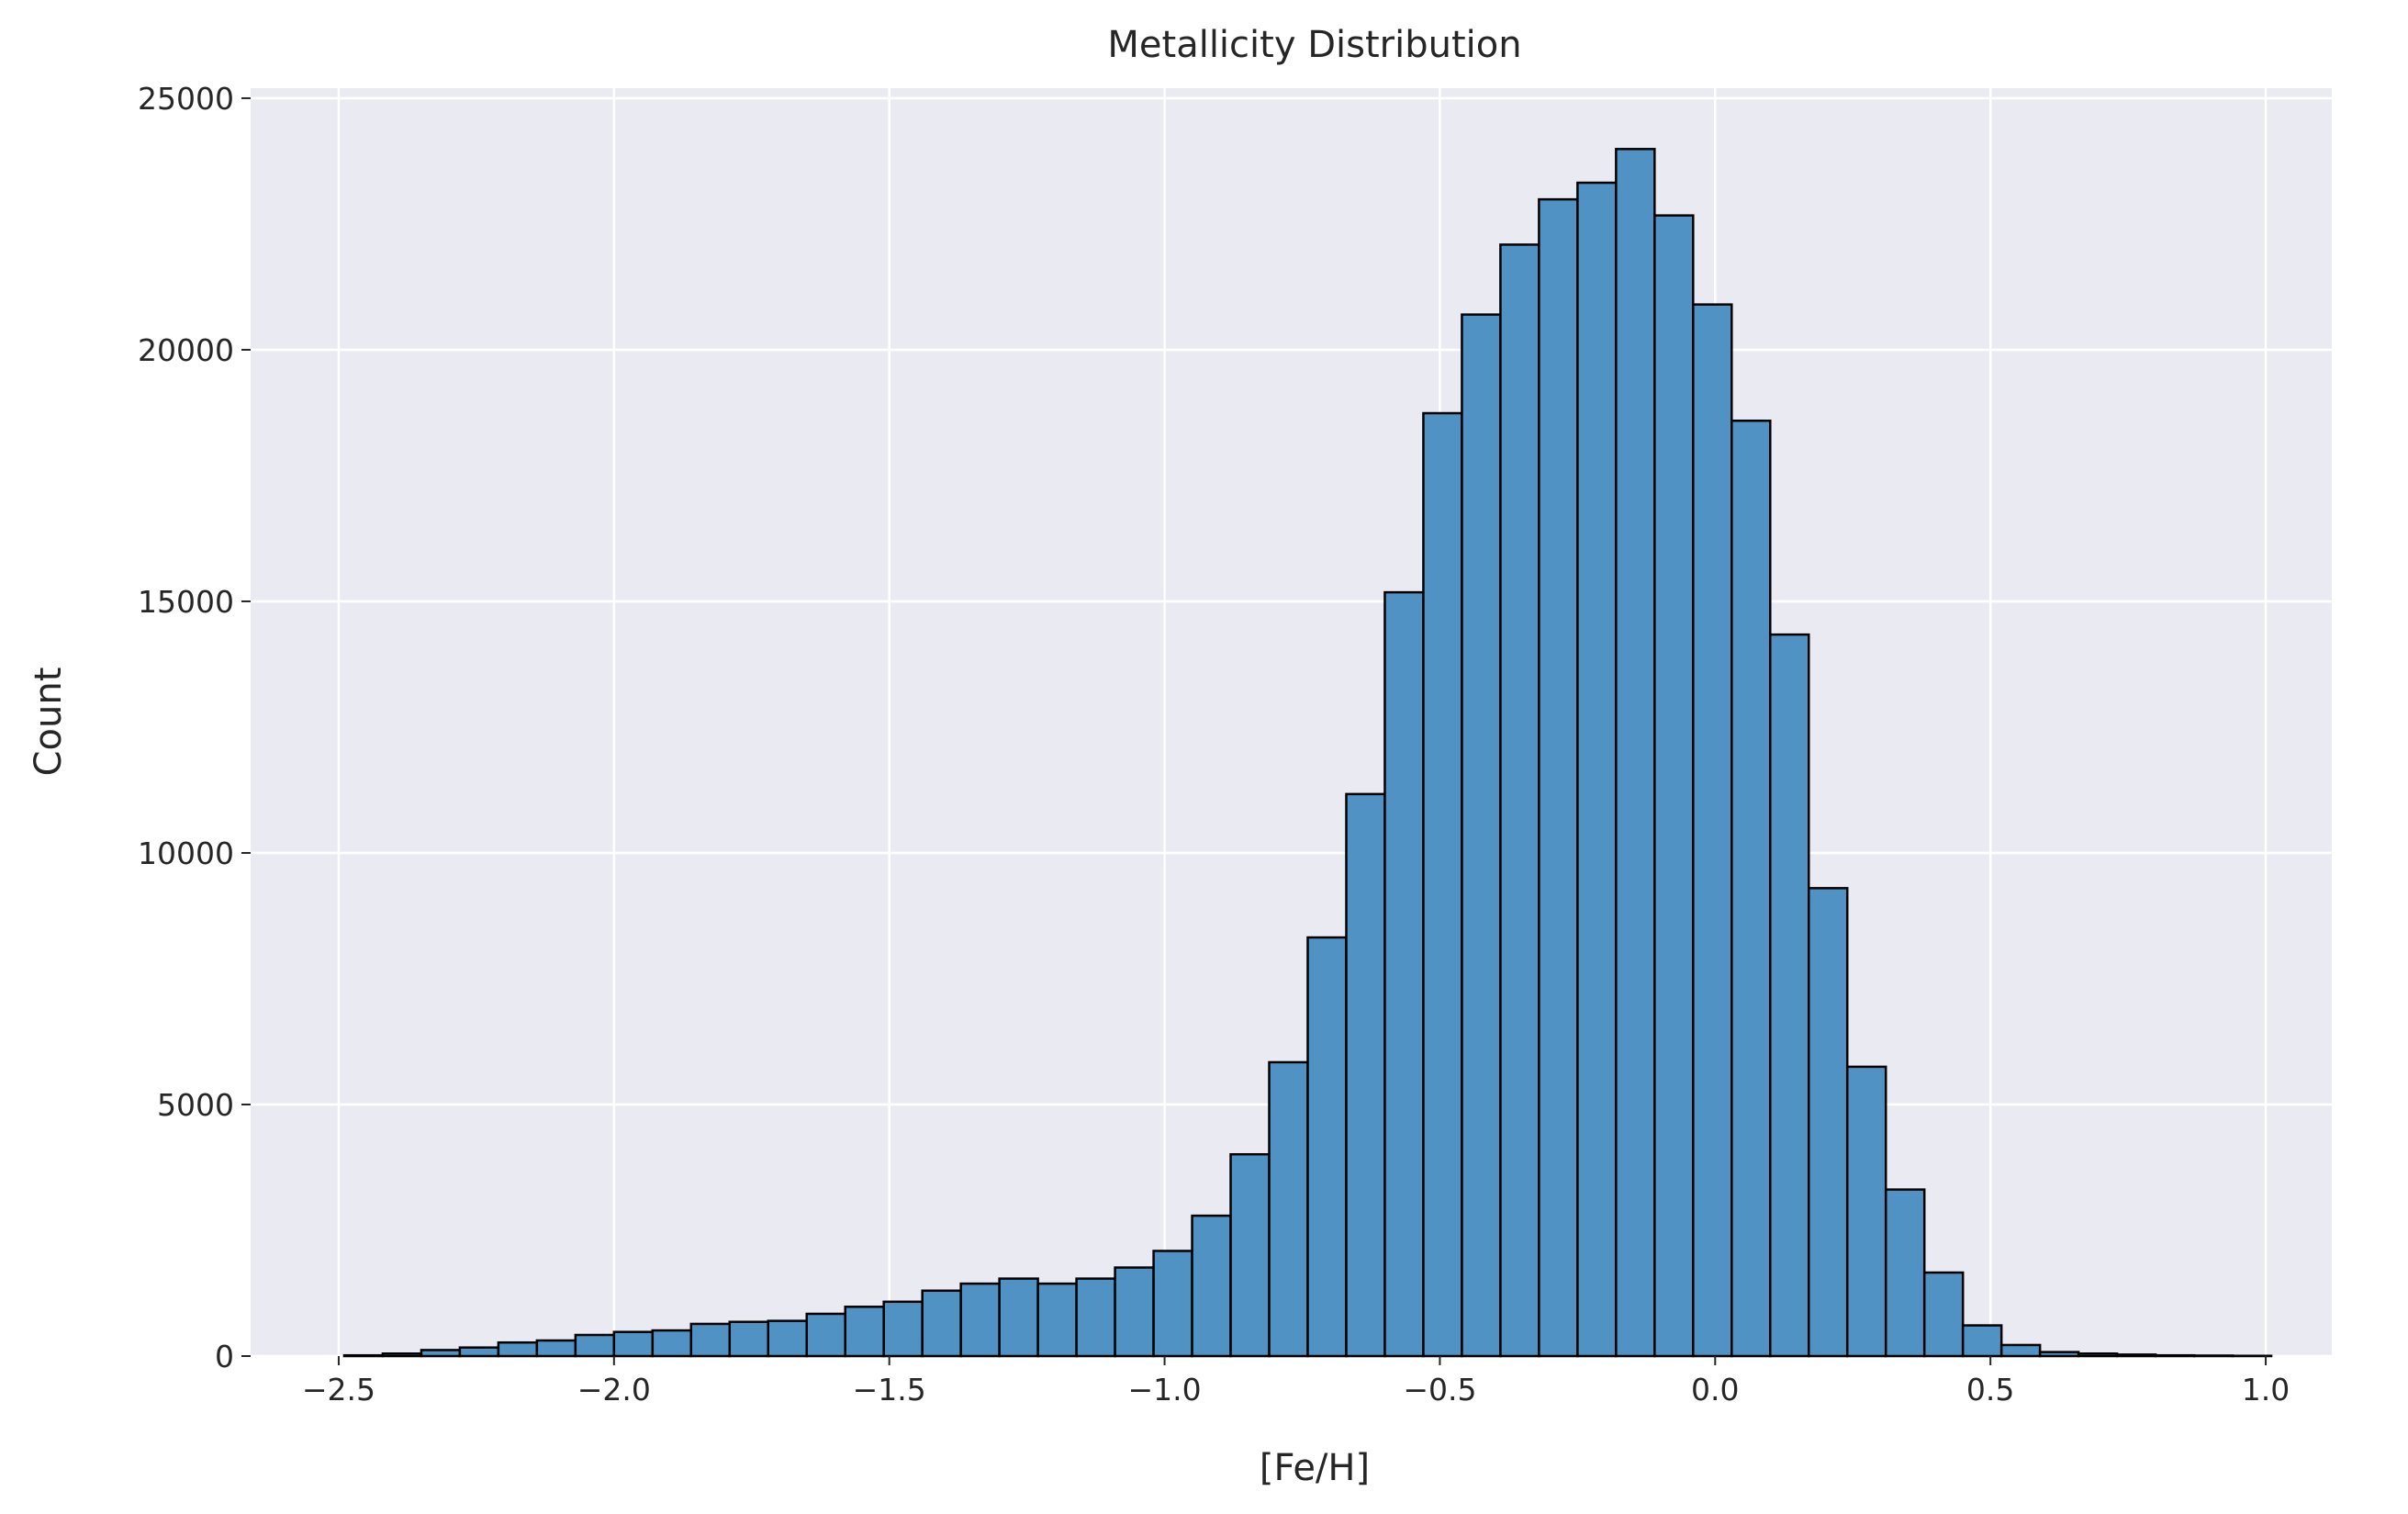 This screenshot has height=1514, width=2408. What do you see at coordinates (2266, 1389) in the screenshot?
I see `x-tick-label: 1.0` at bounding box center [2266, 1389].